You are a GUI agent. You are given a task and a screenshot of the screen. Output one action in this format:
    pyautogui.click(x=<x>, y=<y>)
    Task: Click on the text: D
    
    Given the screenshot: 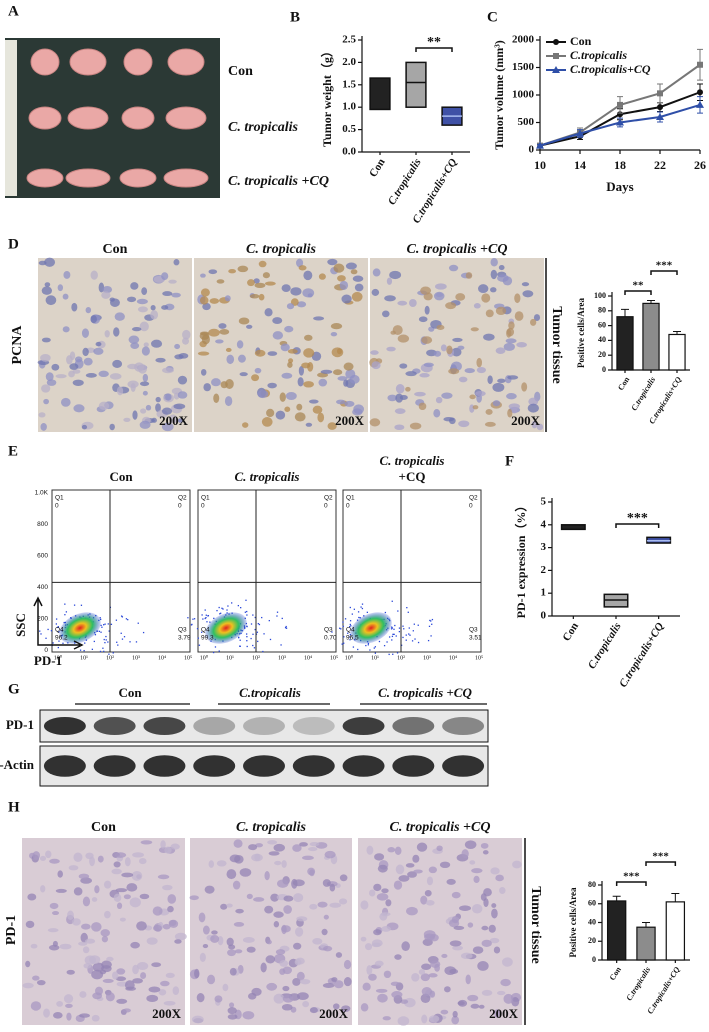 What is the action you would take?
    pyautogui.click(x=13, y=244)
    